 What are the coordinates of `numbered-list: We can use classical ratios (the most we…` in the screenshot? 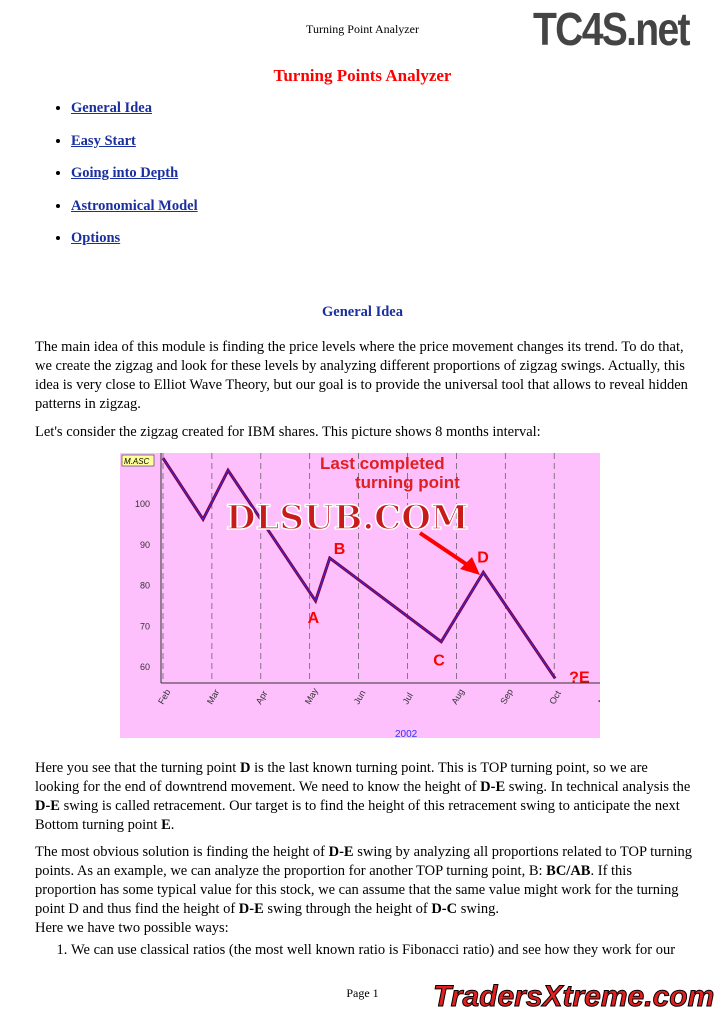 It's located at (365, 950).